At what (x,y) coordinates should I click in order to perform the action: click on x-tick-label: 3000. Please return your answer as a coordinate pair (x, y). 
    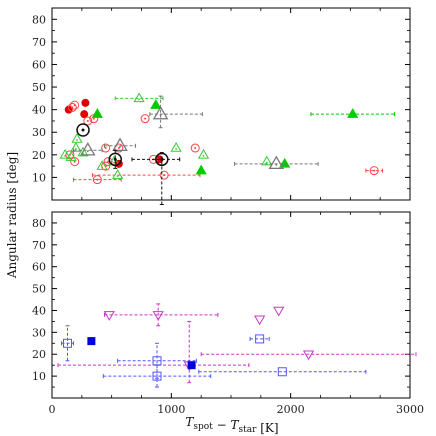
    Looking at the image, I should click on (410, 409).